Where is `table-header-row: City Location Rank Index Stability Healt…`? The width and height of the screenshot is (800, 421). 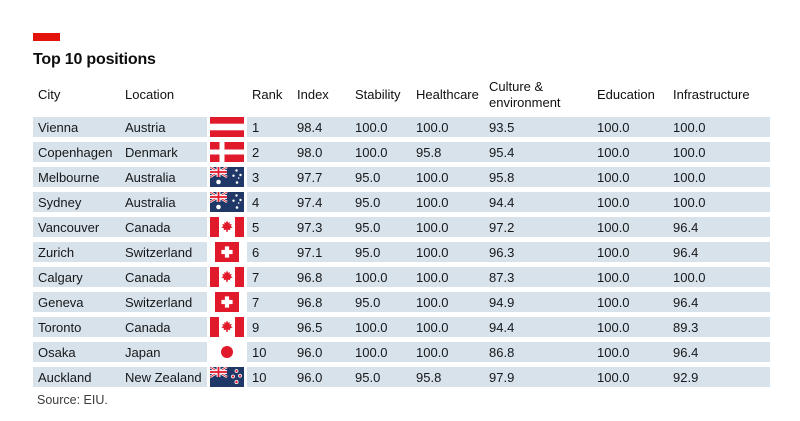
table-header-row: City Location Rank Index Stability Healt… is located at coordinates (401, 95).